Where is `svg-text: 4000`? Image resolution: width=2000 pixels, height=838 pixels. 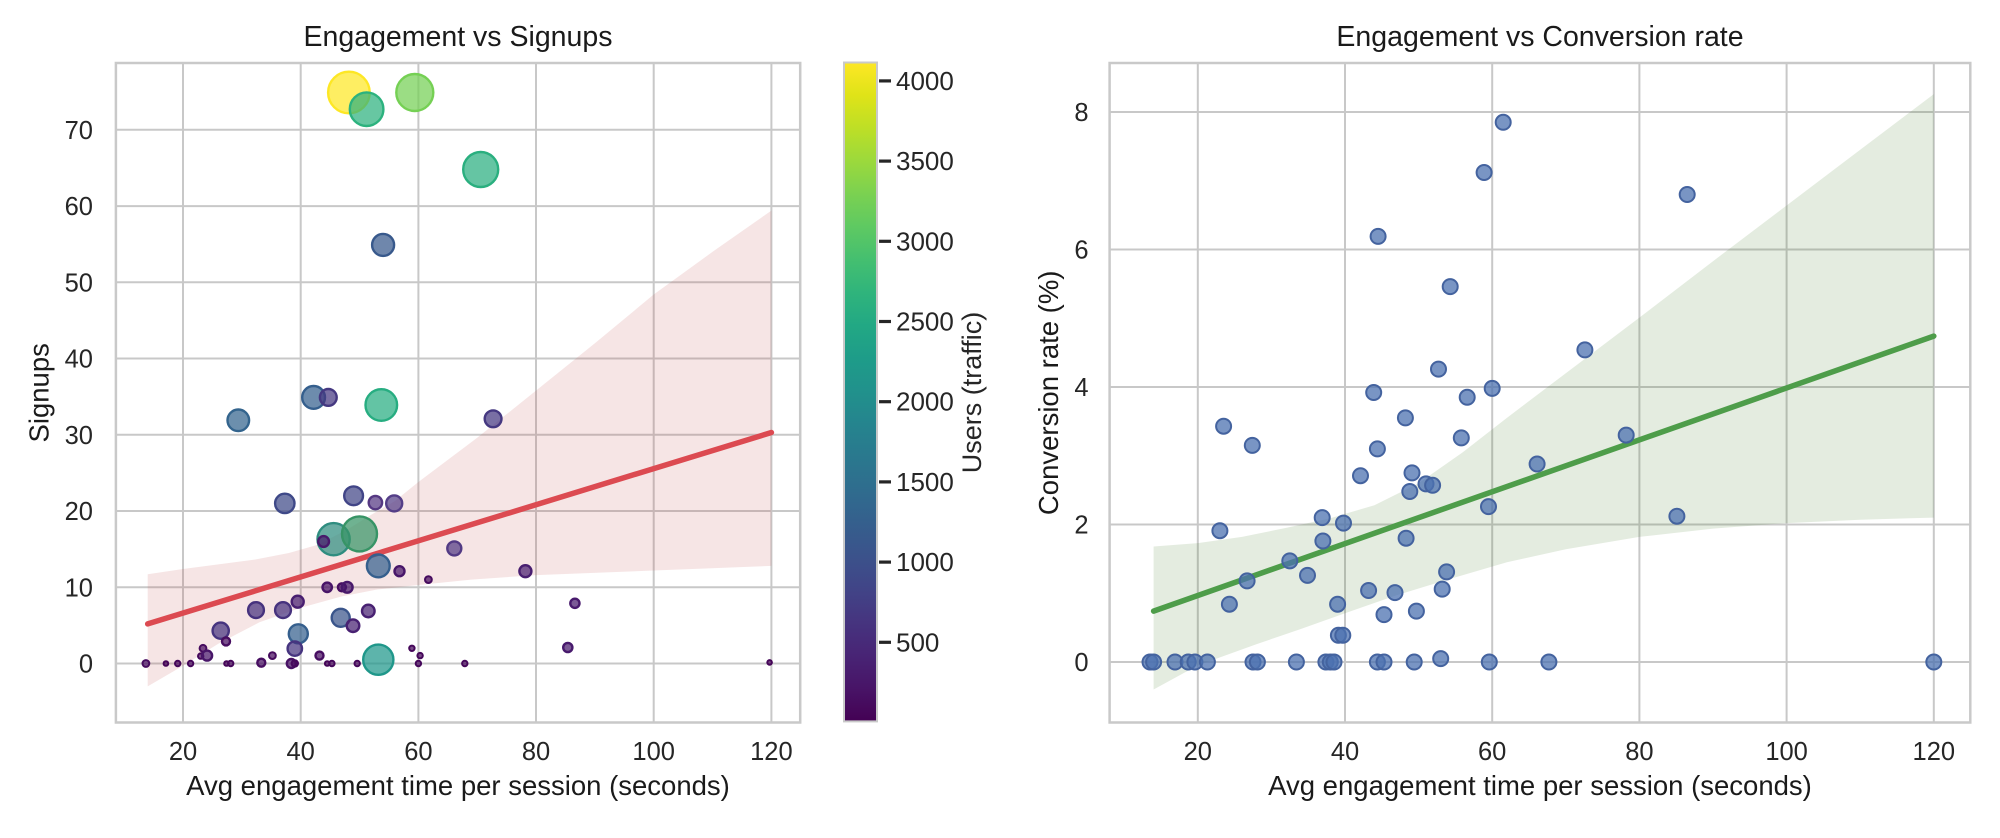
svg-text: 4000 is located at coordinates (925, 81).